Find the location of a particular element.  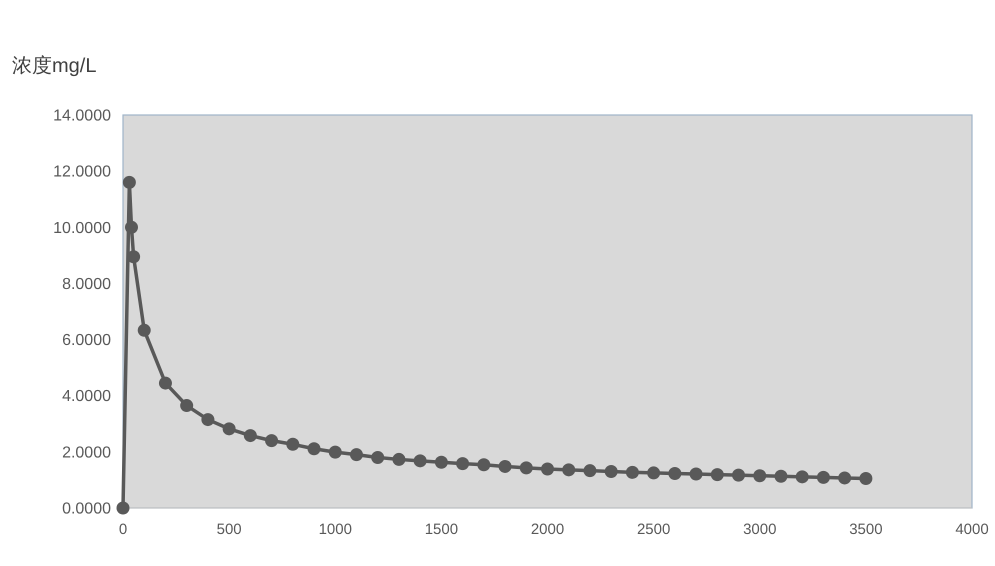

y-tick-label: 0.0000 is located at coordinates (87, 509).